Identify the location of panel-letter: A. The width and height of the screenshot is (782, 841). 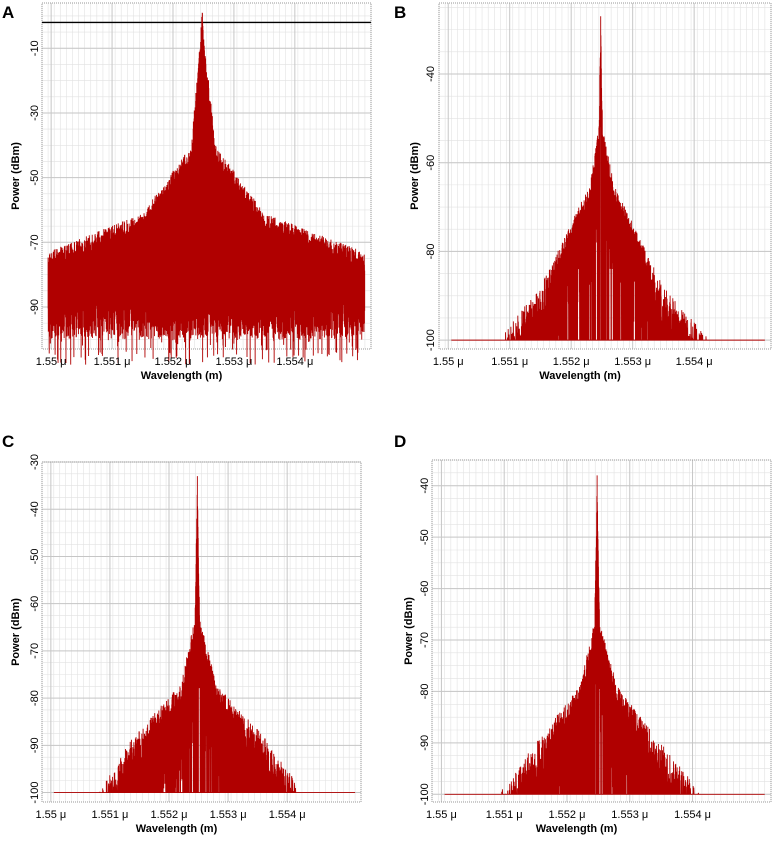
(8, 12).